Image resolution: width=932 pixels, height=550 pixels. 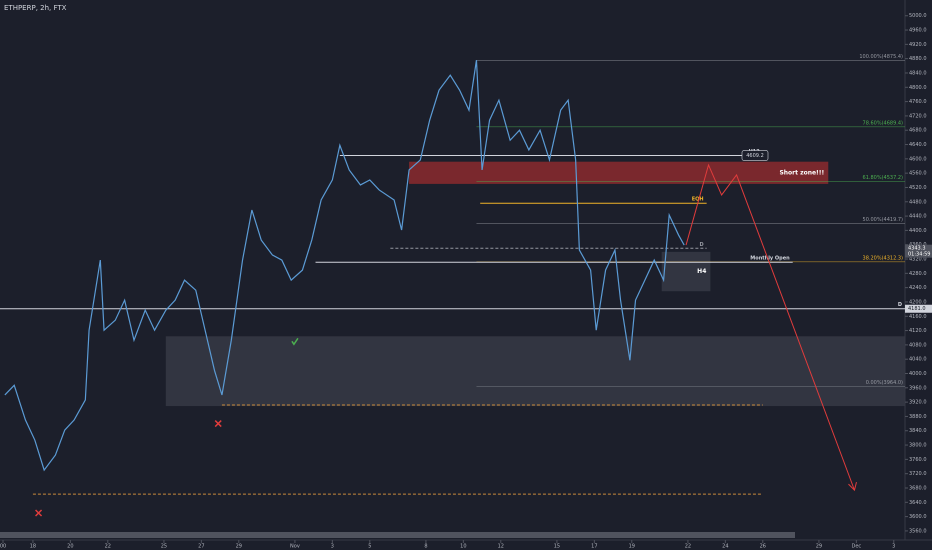 What do you see at coordinates (918, 288) in the screenshot?
I see `y-tick-label: 4240.0` at bounding box center [918, 288].